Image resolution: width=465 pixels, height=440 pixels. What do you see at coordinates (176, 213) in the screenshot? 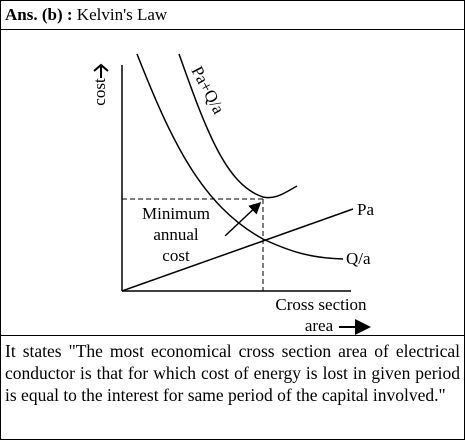
I see `min-label: Minimum` at bounding box center [176, 213].